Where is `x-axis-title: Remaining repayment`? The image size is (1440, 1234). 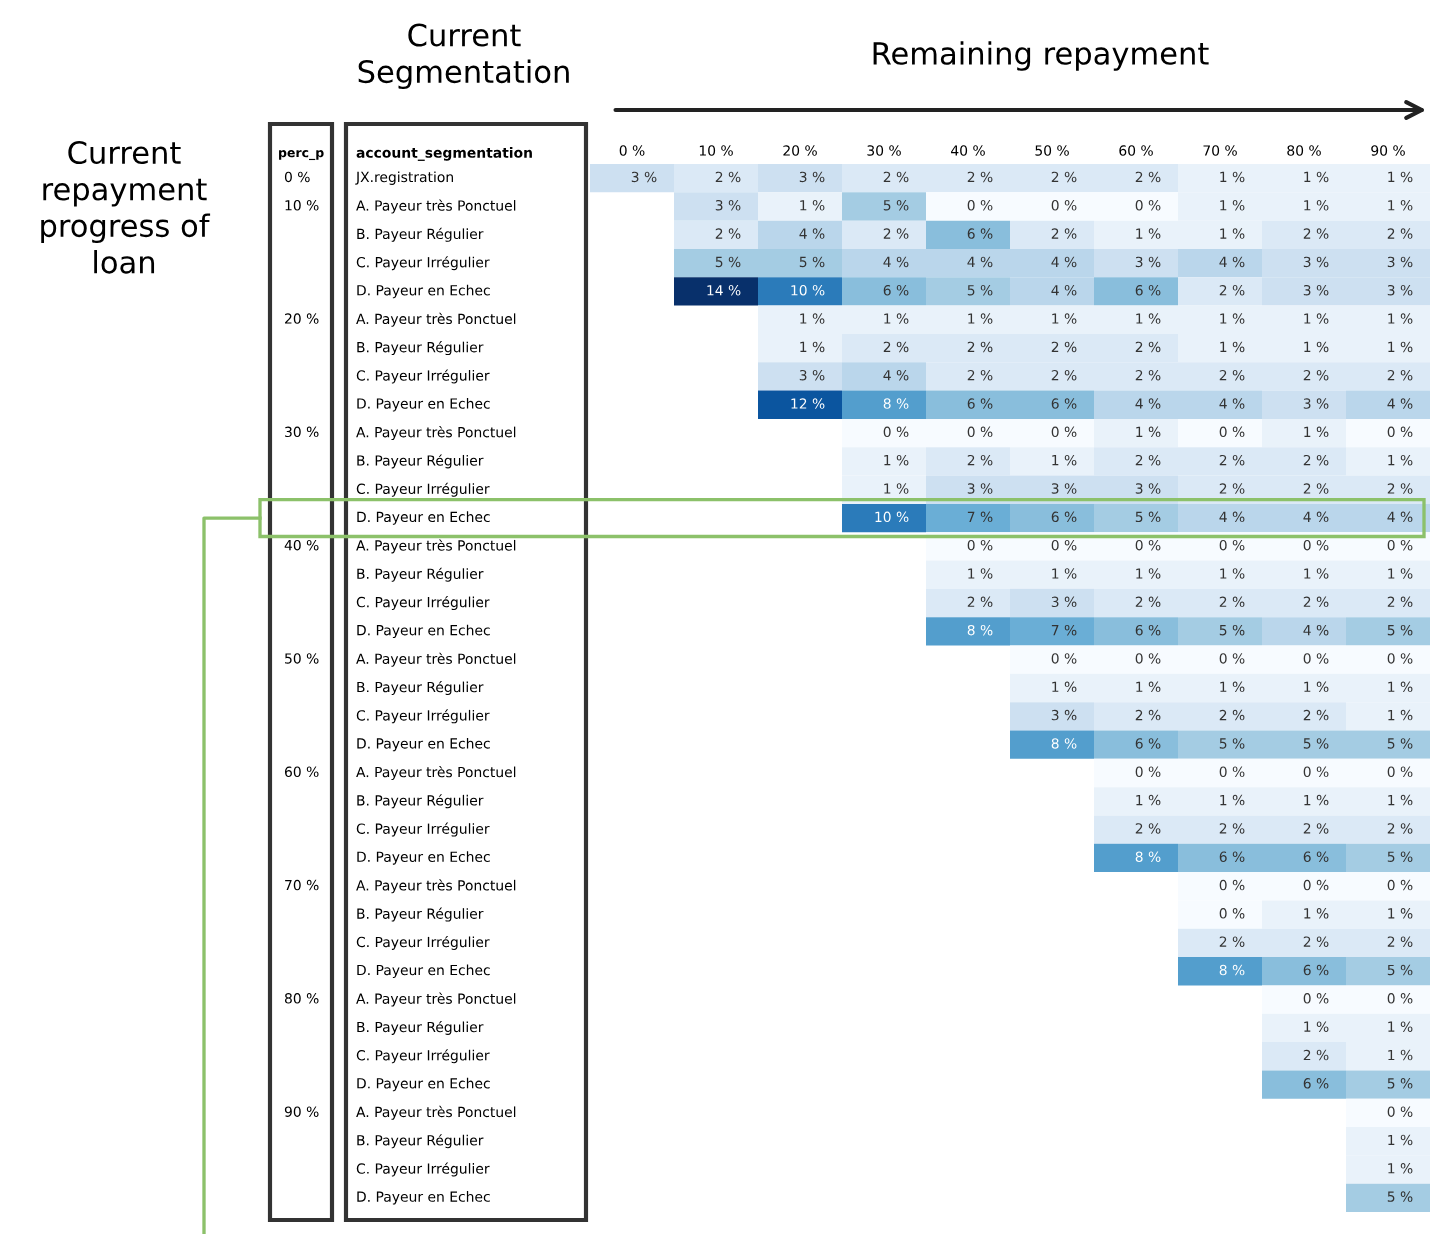 x-axis-title: Remaining repayment is located at coordinates (1041, 56).